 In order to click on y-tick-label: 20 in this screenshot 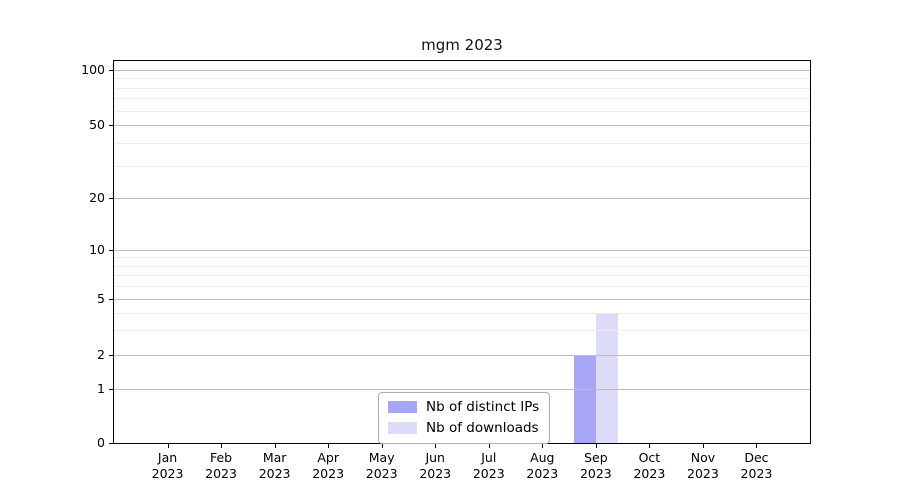, I will do `click(97, 197)`.